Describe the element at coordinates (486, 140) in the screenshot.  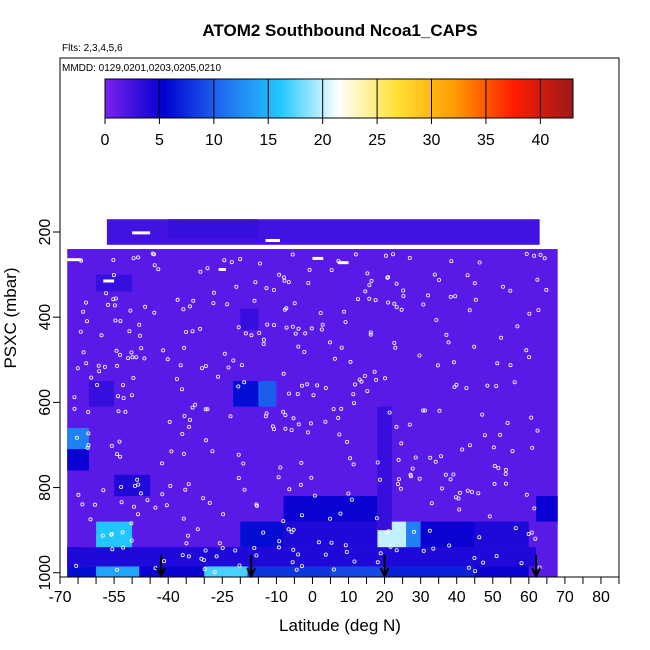
I see `colorbar-tick-label: 35` at that location.